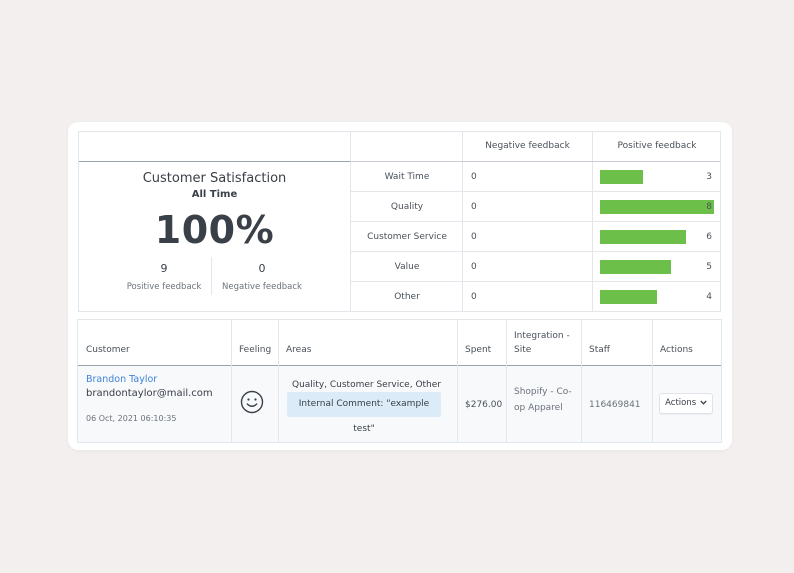  I want to click on actions-dropdown-button: Actions, so click(686, 403).